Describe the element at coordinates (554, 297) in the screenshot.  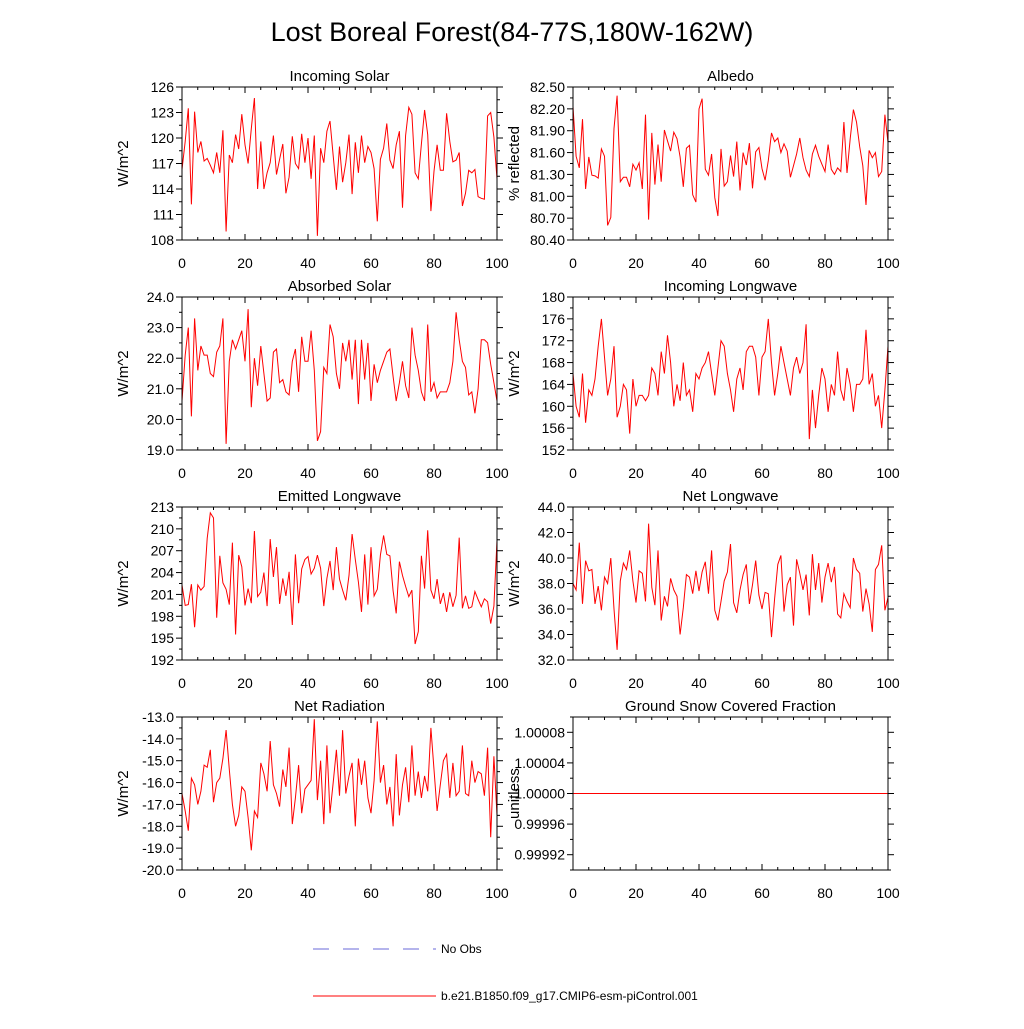
I see `y-tick-label: 180` at that location.